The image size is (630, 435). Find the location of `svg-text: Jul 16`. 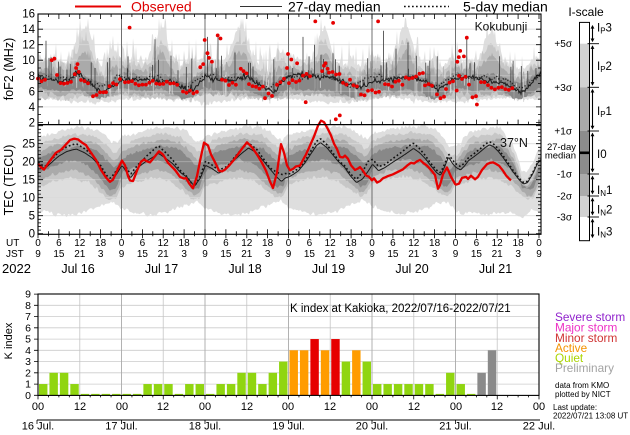

svg-text: Jul 16 is located at coordinates (77, 269).